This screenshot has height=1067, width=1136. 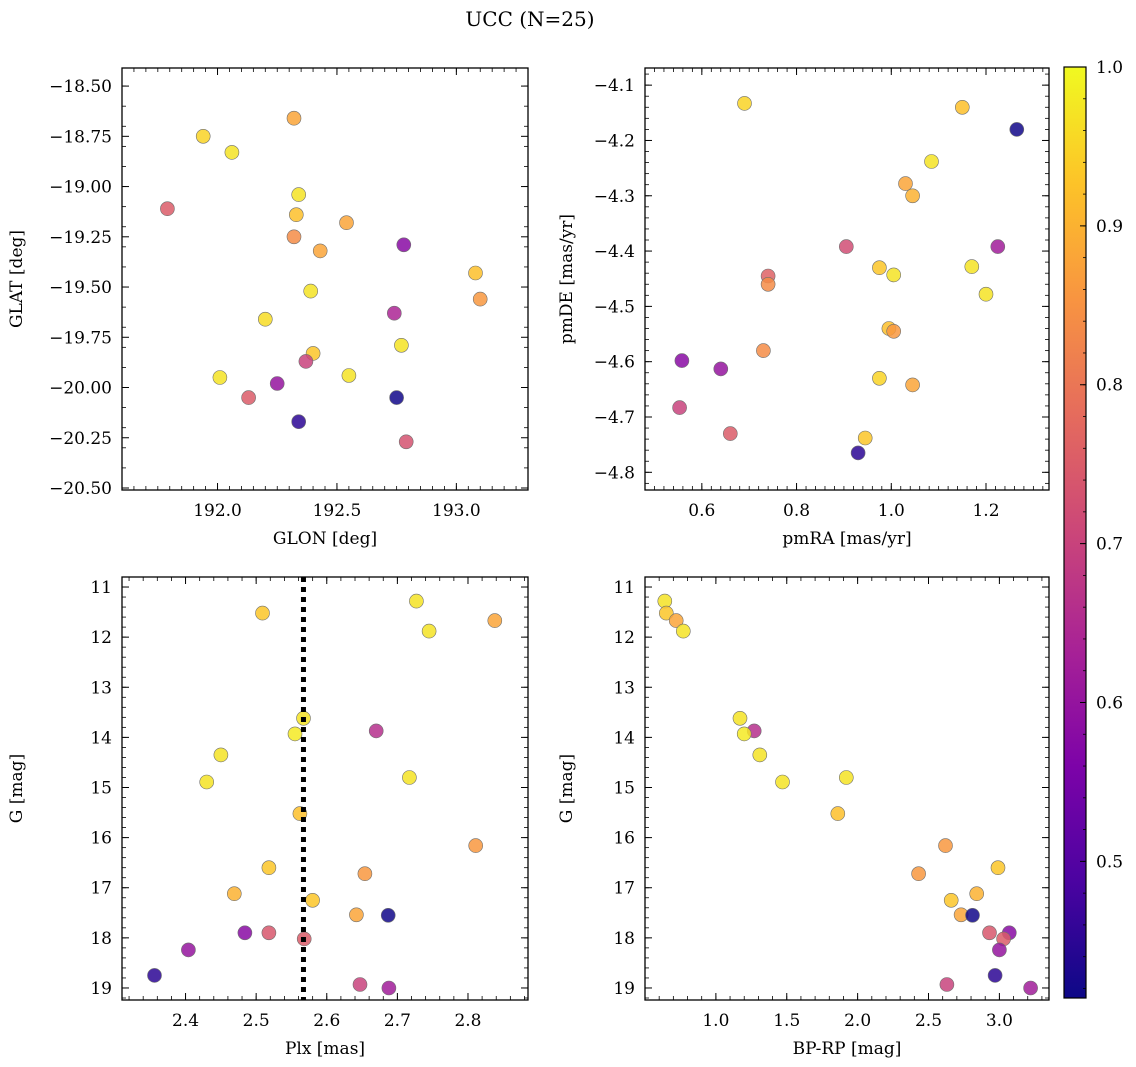 What do you see at coordinates (1109, 68) in the screenshot?
I see `colorbar-tick-label: 1.0` at bounding box center [1109, 68].